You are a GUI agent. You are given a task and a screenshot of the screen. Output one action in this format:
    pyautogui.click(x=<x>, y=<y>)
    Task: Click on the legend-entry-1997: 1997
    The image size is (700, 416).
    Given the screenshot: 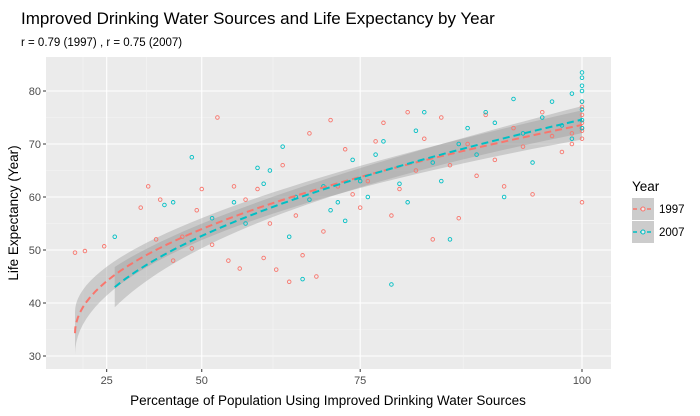 What is the action you would take?
    pyautogui.click(x=658, y=209)
    